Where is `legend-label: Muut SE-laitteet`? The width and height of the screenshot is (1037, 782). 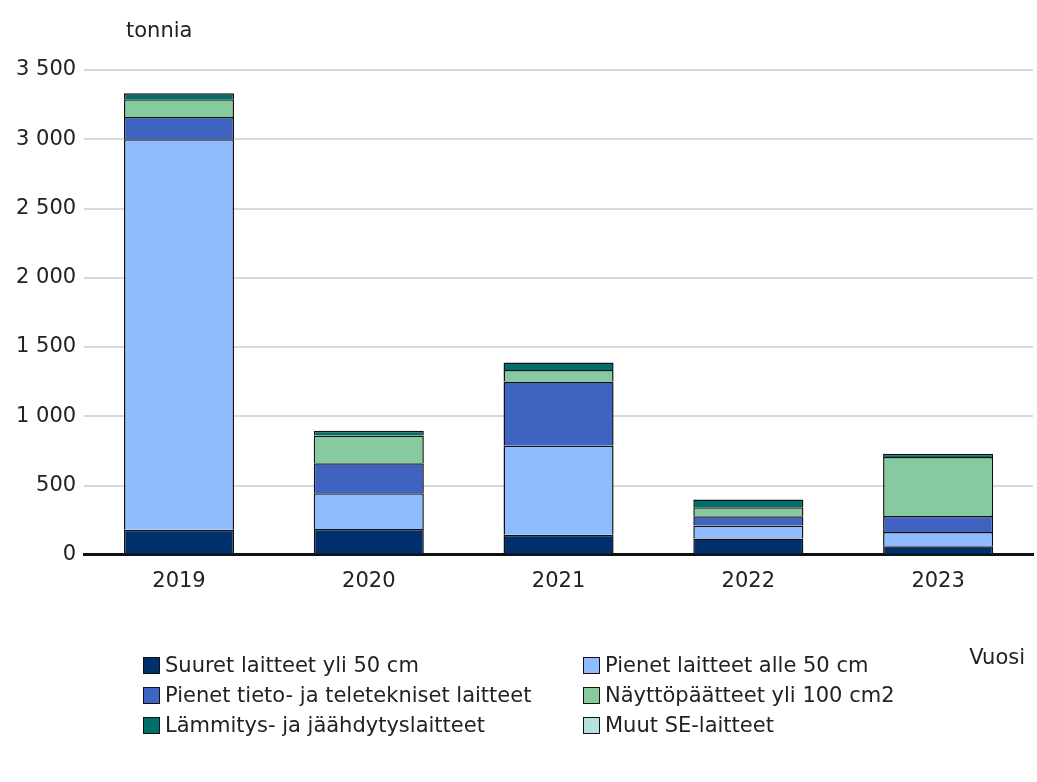
legend-label: Muut SE-laitteet is located at coordinates (689, 725).